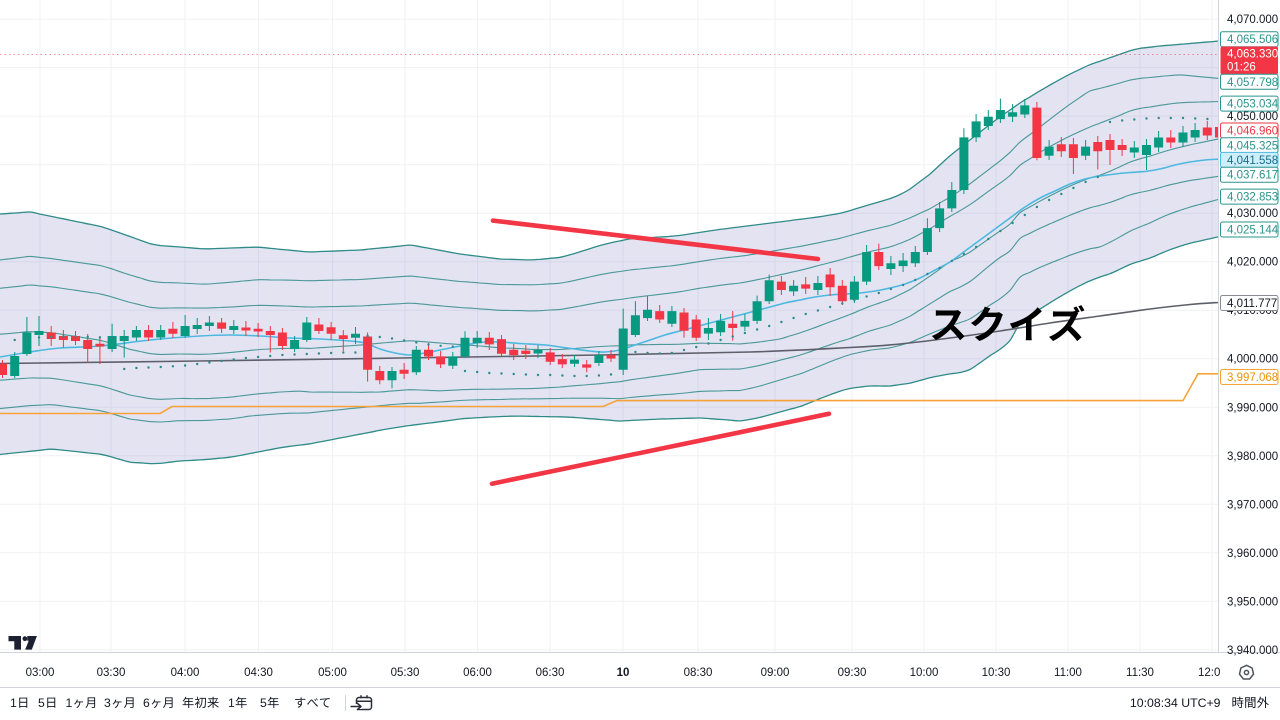  Describe the element at coordinates (258, 673) in the screenshot. I see `svg-text: 04:30` at that location.